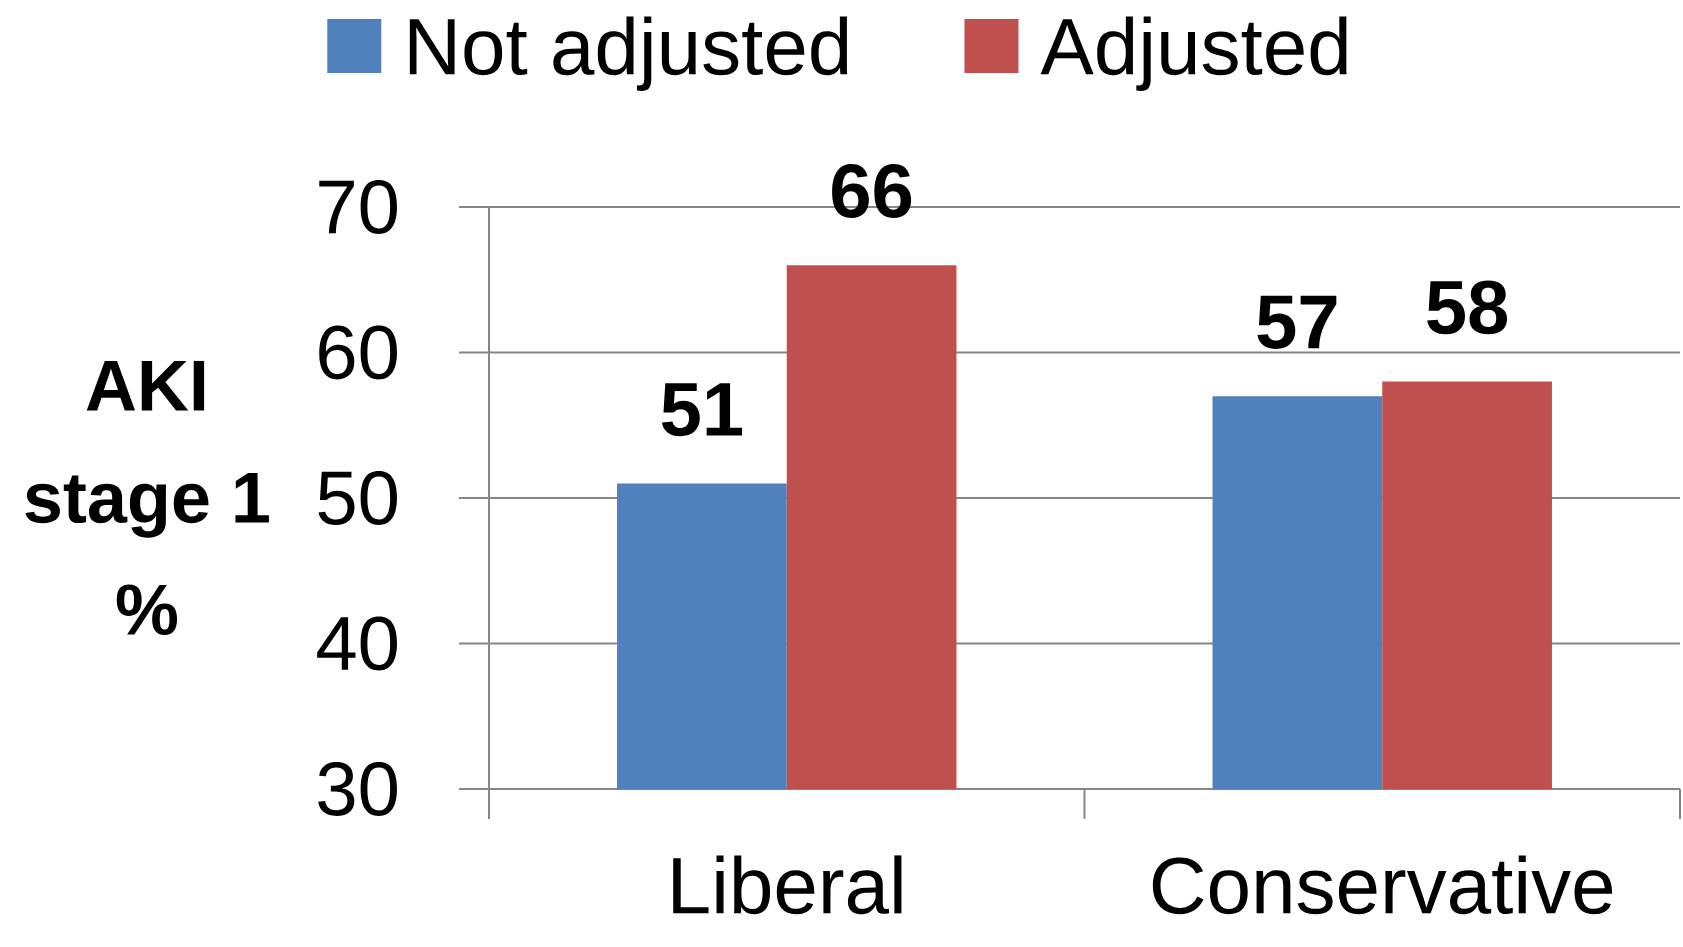  Describe the element at coordinates (147, 498) in the screenshot. I see `y-axis-title: AKI stage 1 %` at that location.